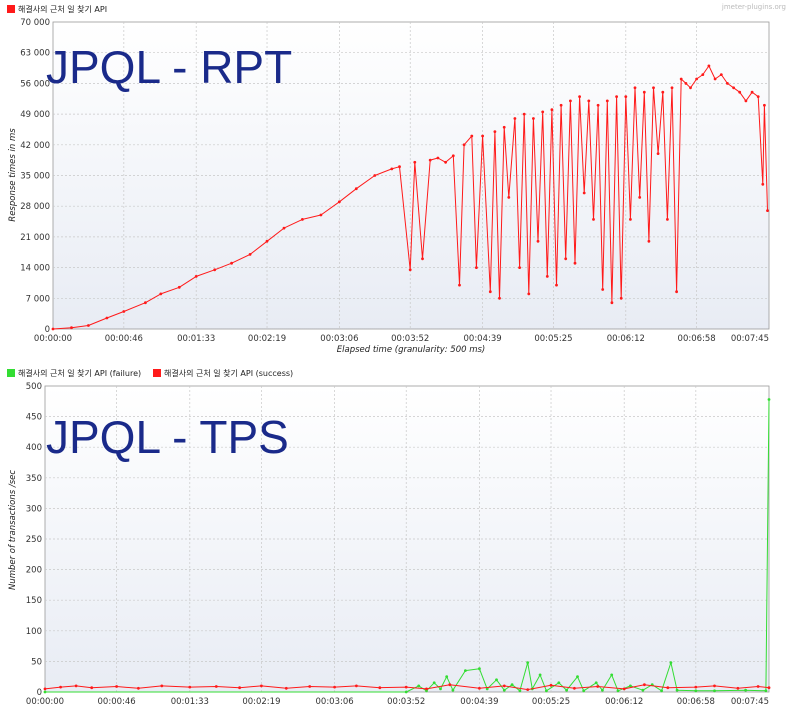 The image size is (790, 706). Describe the element at coordinates (34, 448) in the screenshot. I see `tps-y-tick-label: 400` at that location.